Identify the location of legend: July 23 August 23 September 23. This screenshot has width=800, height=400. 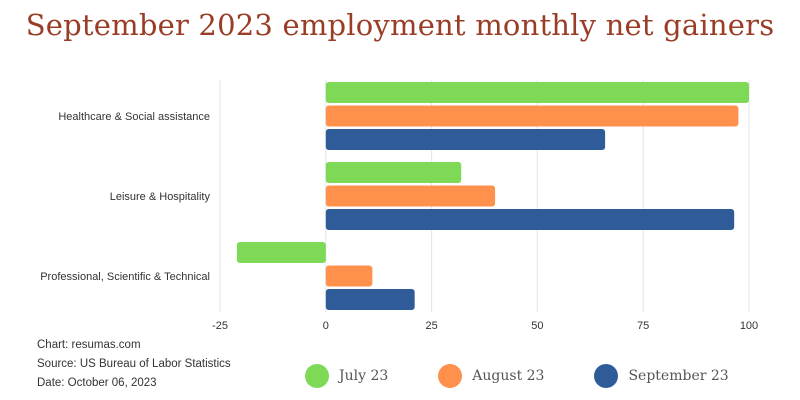
(517, 376).